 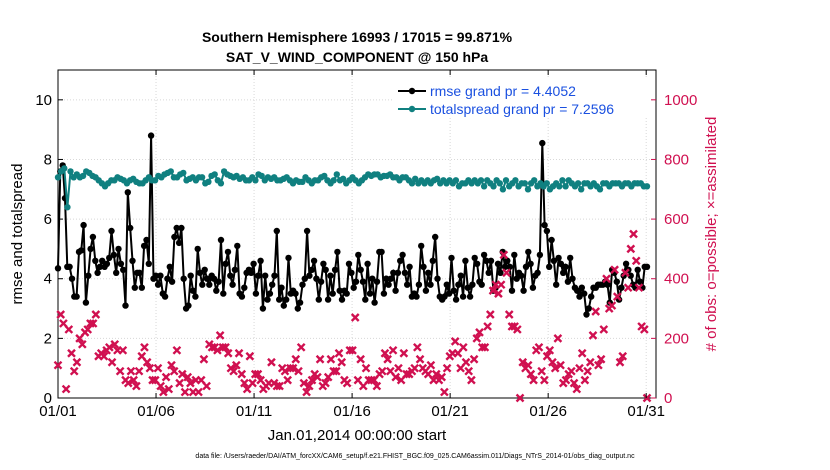 What do you see at coordinates (352, 188) in the screenshot?
I see `series-totalspread` at bounding box center [352, 188].